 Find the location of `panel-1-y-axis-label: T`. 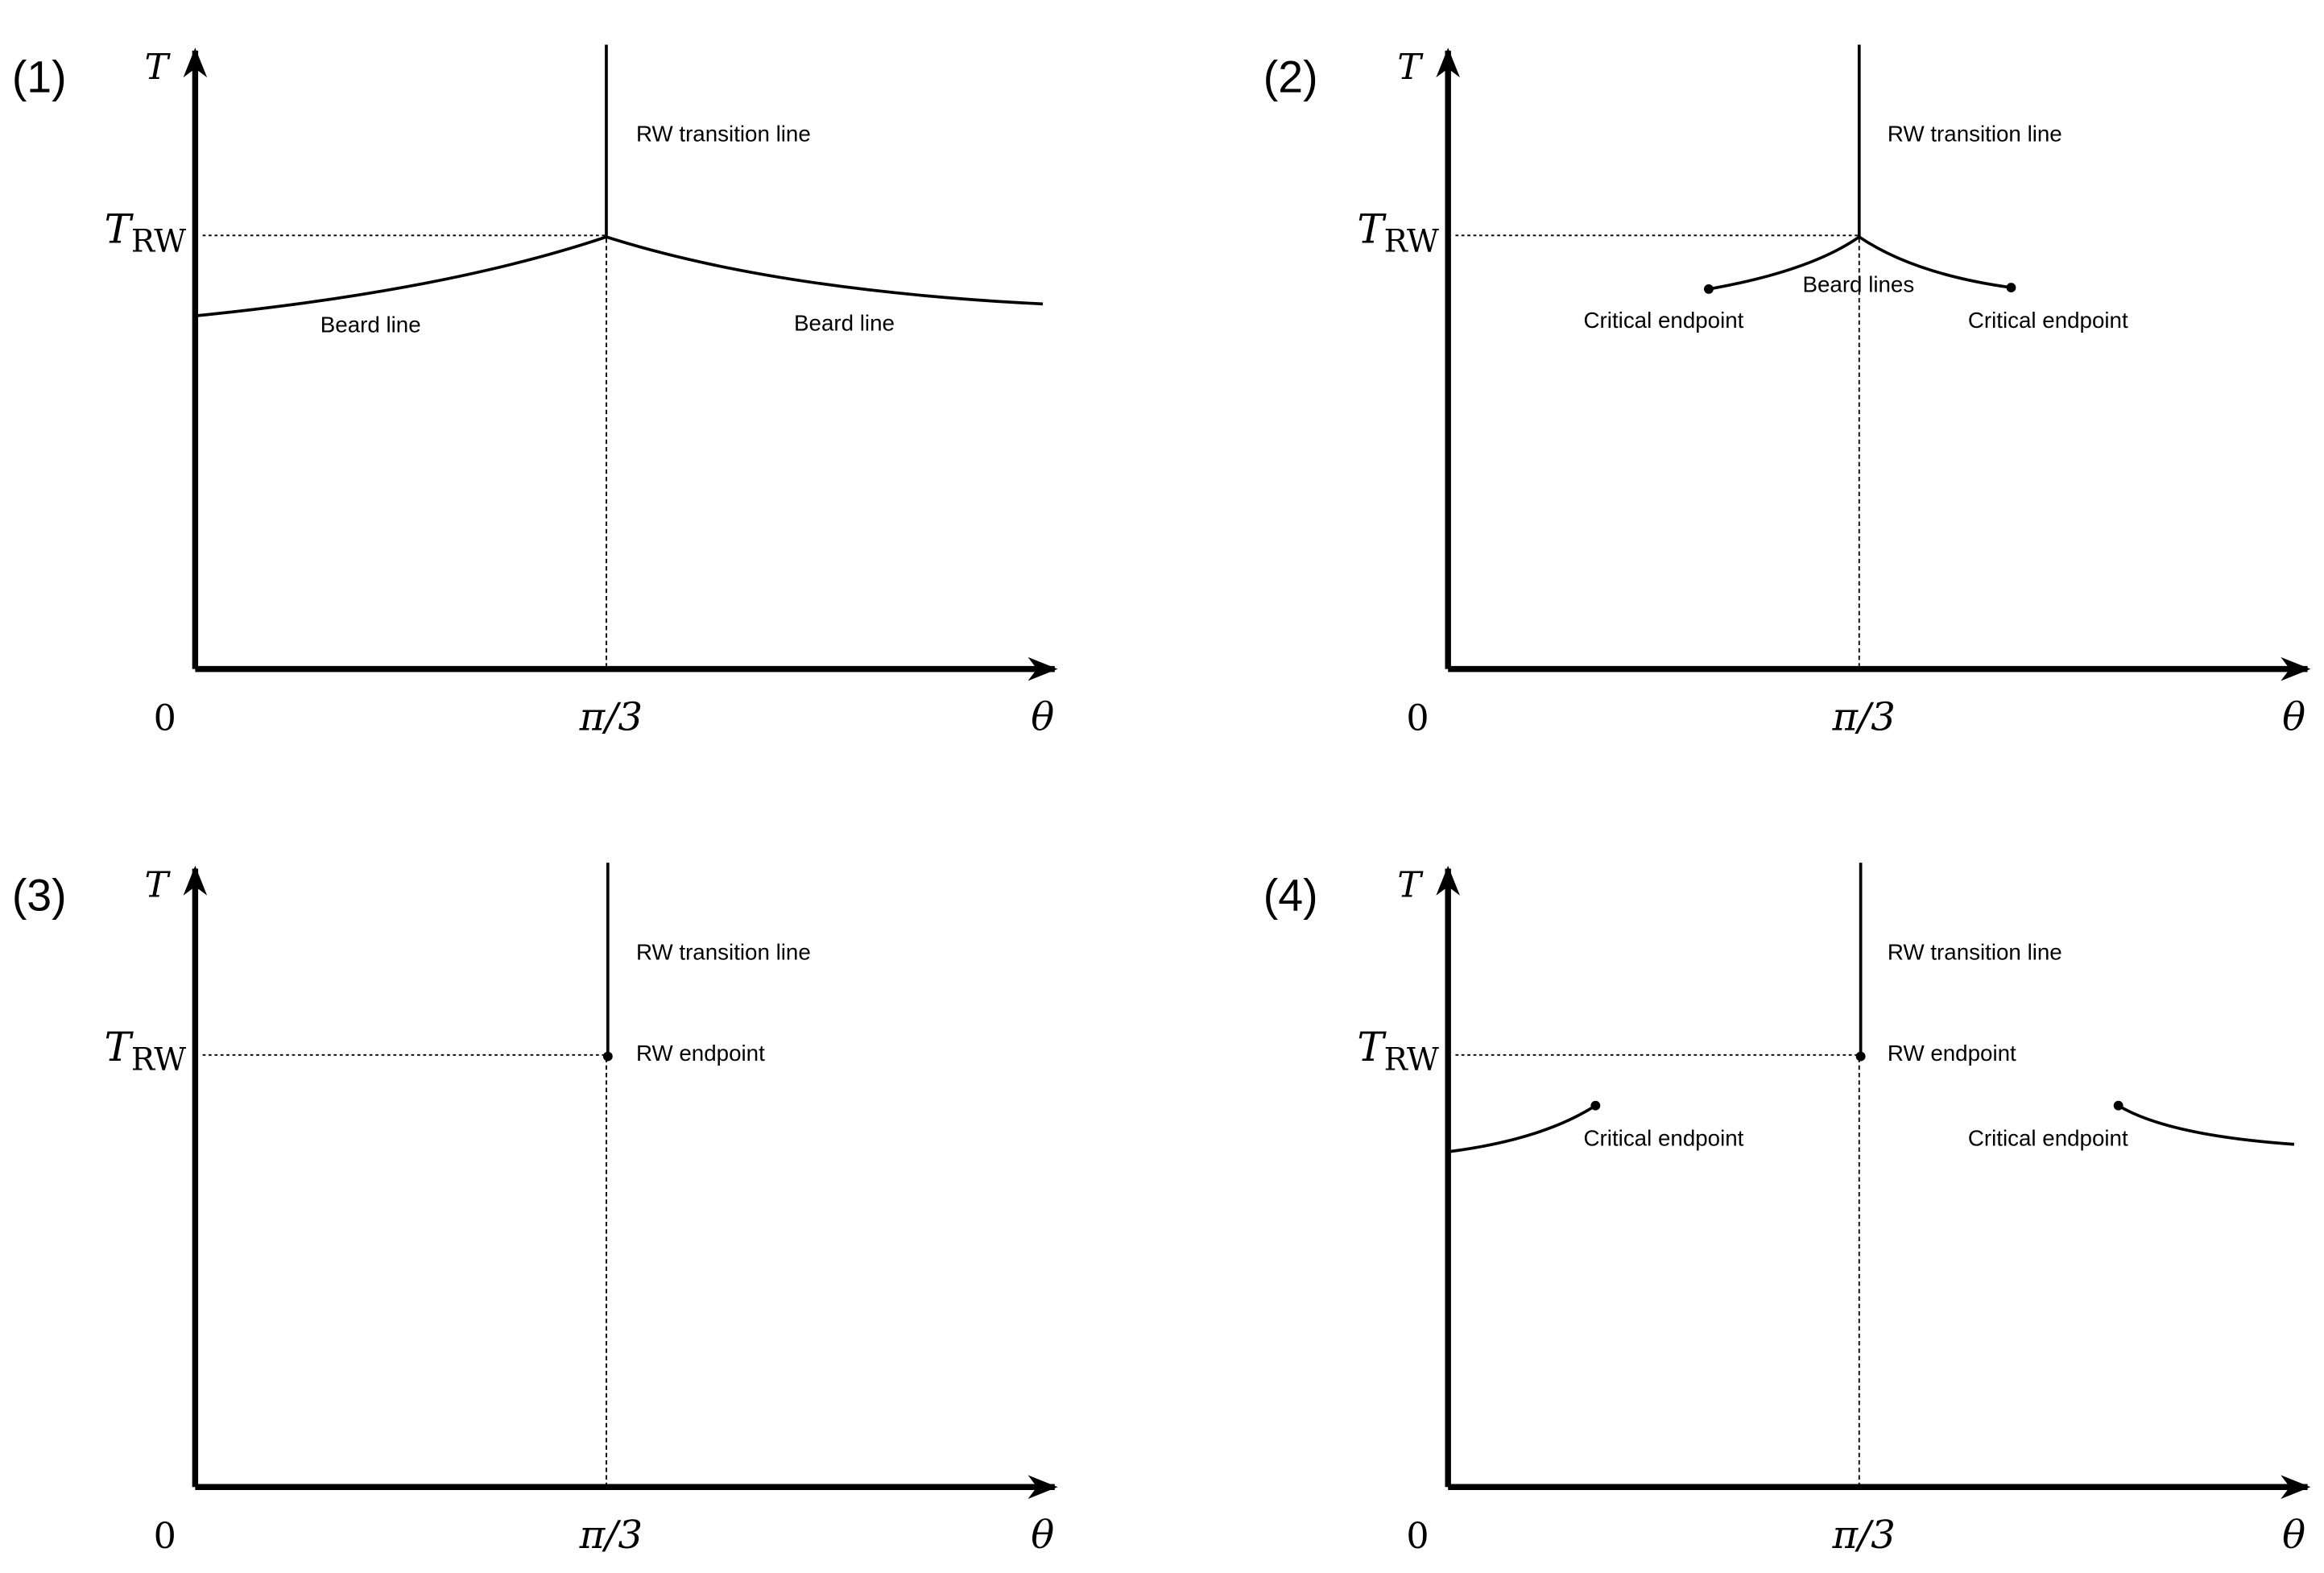

panel-1-y-axis-label: T is located at coordinates (157, 67).